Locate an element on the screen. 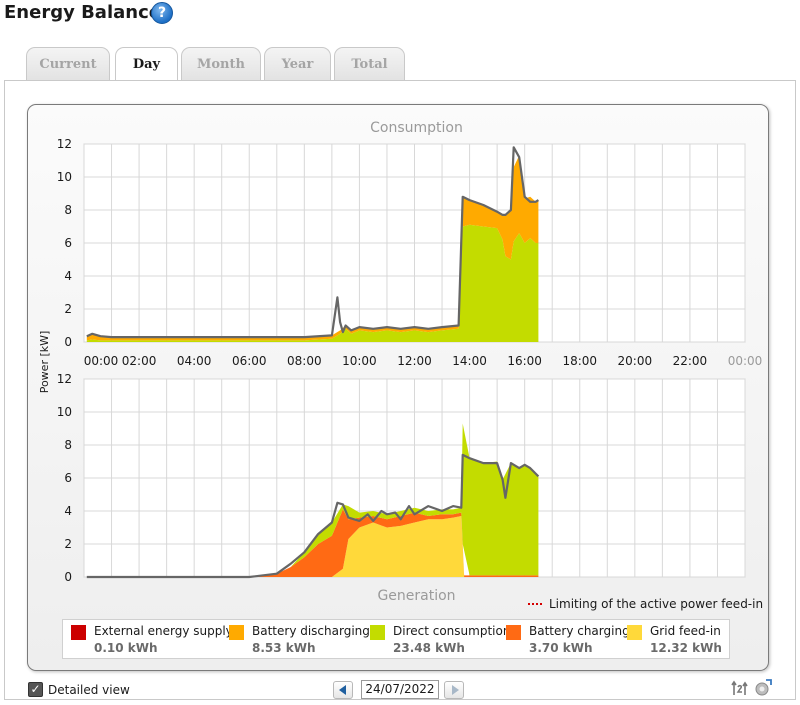 This screenshot has height=705, width=800. legend-value: 3.70 kWh is located at coordinates (561, 648).